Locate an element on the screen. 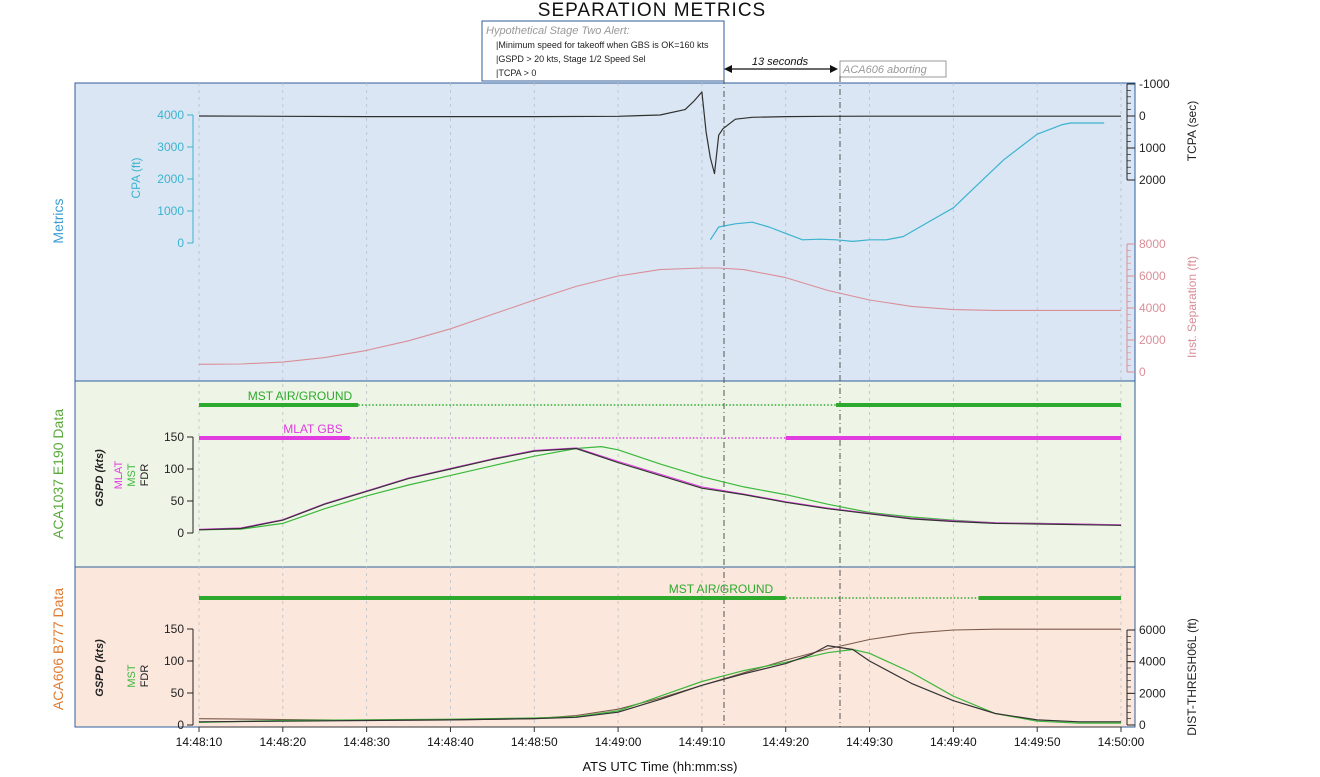 The width and height of the screenshot is (1320, 777). aca1037-mlat-legend: MLAT is located at coordinates (119, 474).